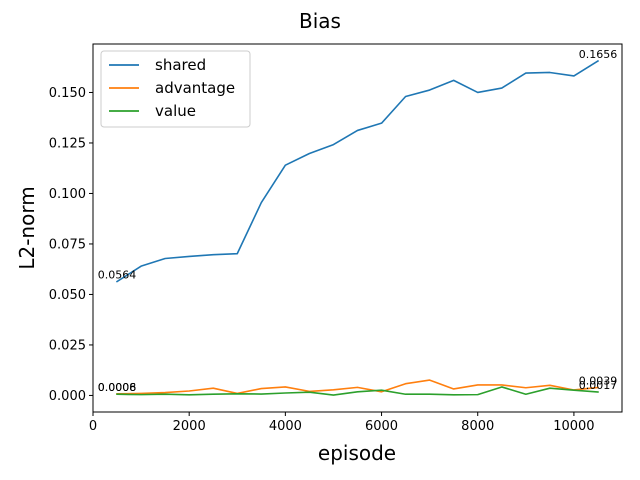  I want to click on data-label: 0.0006, so click(117, 387).